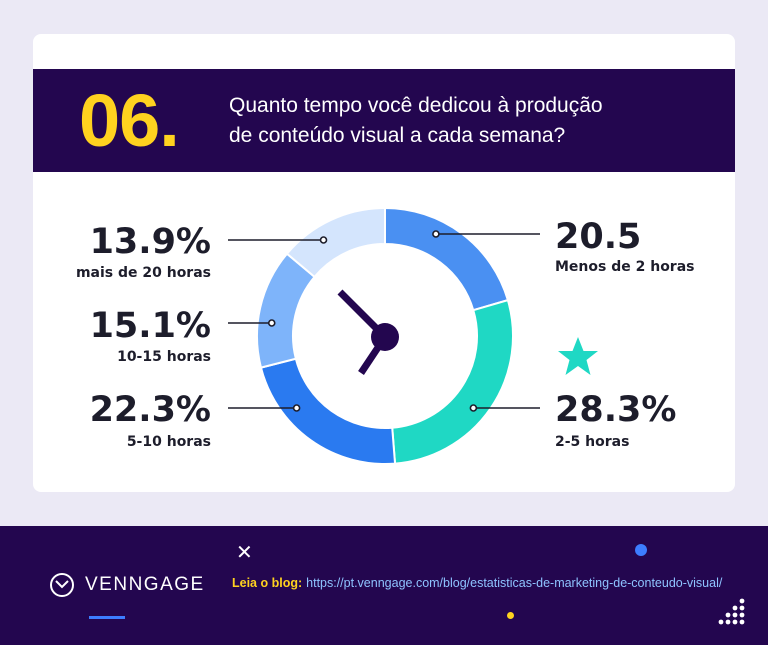 The height and width of the screenshot is (645, 768). I want to click on brand-logo: VENNGAGE, so click(127, 585).